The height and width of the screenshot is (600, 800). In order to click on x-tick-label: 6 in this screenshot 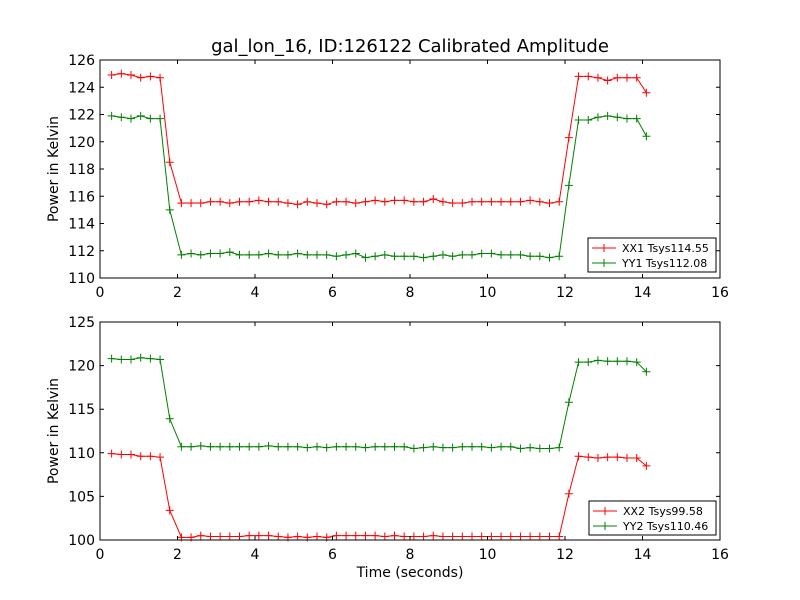, I will do `click(332, 293)`.